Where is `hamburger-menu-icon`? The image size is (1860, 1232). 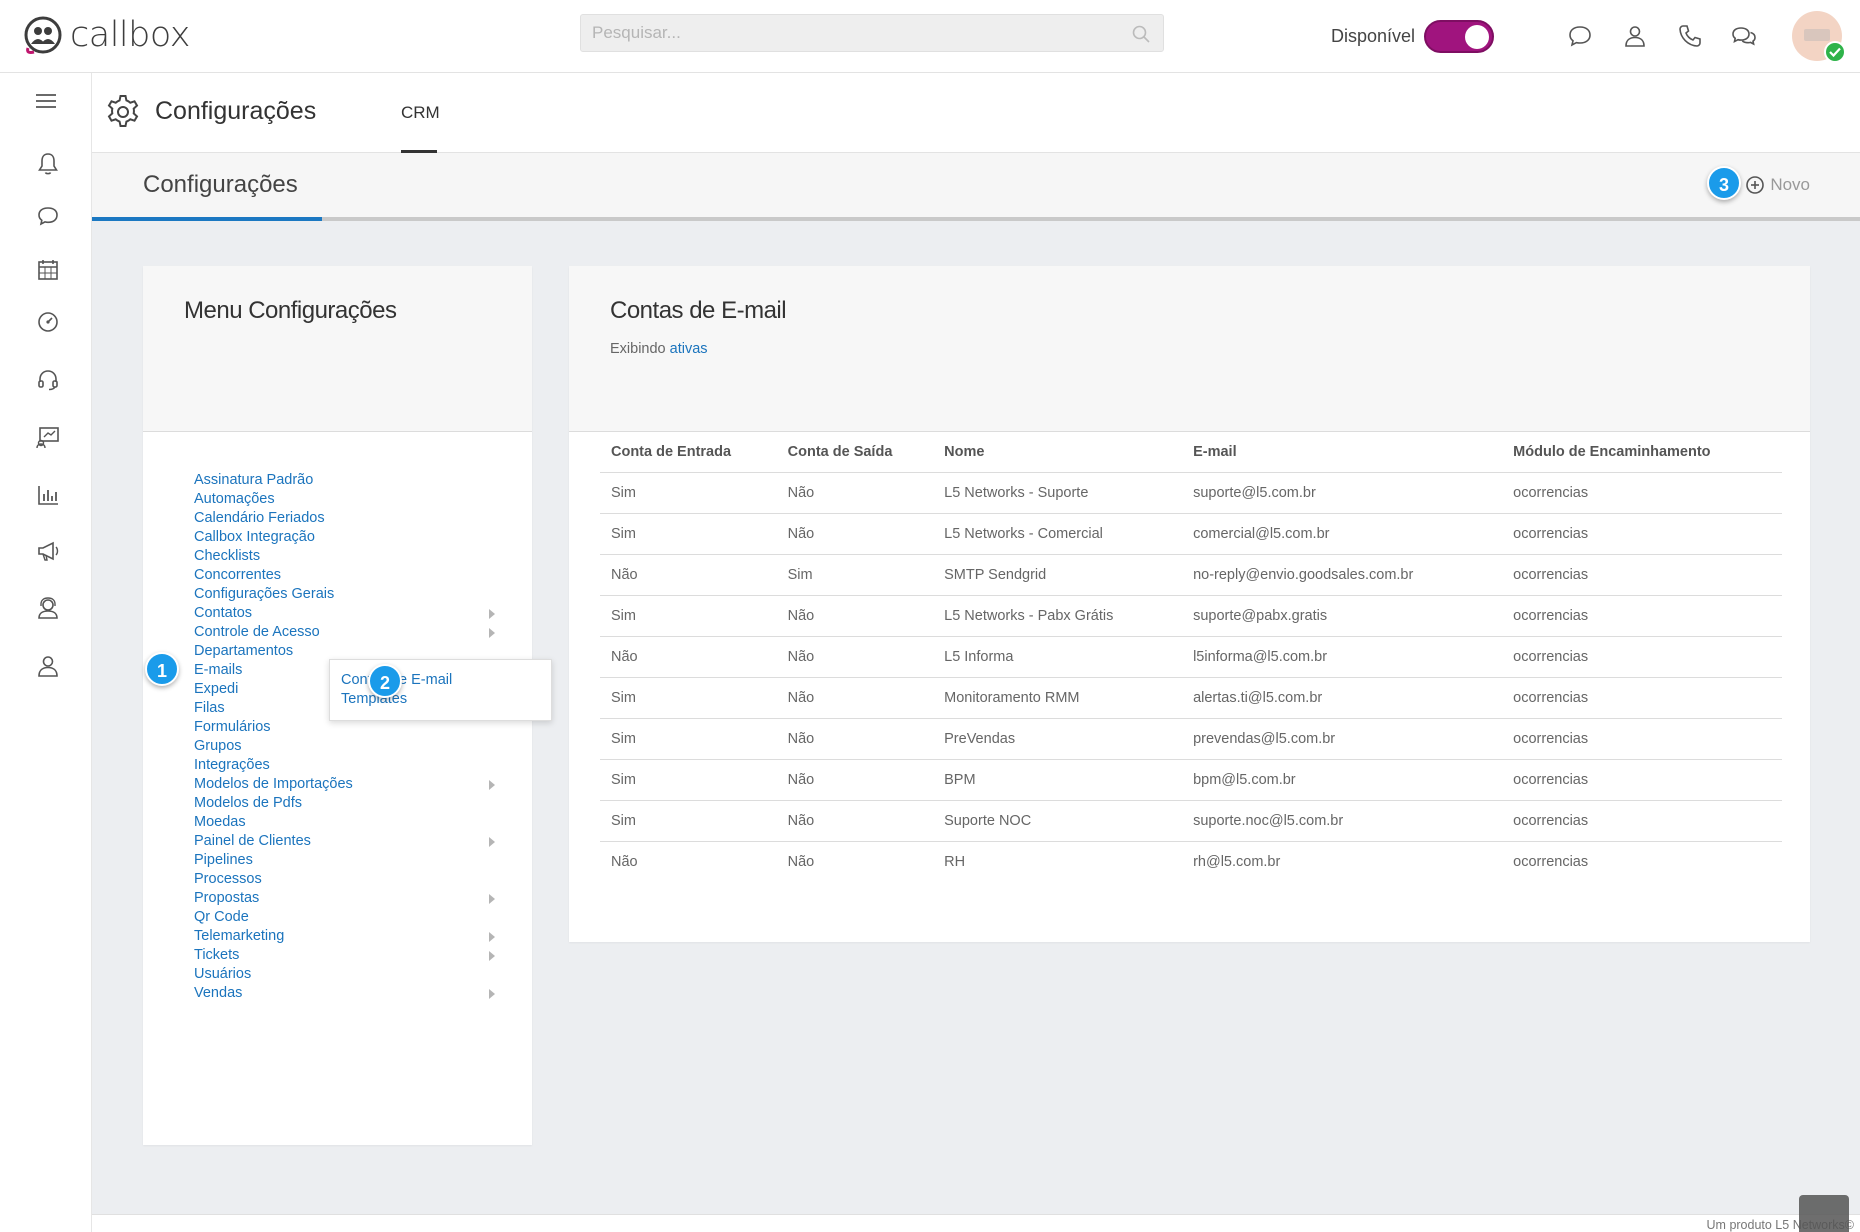 hamburger-menu-icon is located at coordinates (46, 101).